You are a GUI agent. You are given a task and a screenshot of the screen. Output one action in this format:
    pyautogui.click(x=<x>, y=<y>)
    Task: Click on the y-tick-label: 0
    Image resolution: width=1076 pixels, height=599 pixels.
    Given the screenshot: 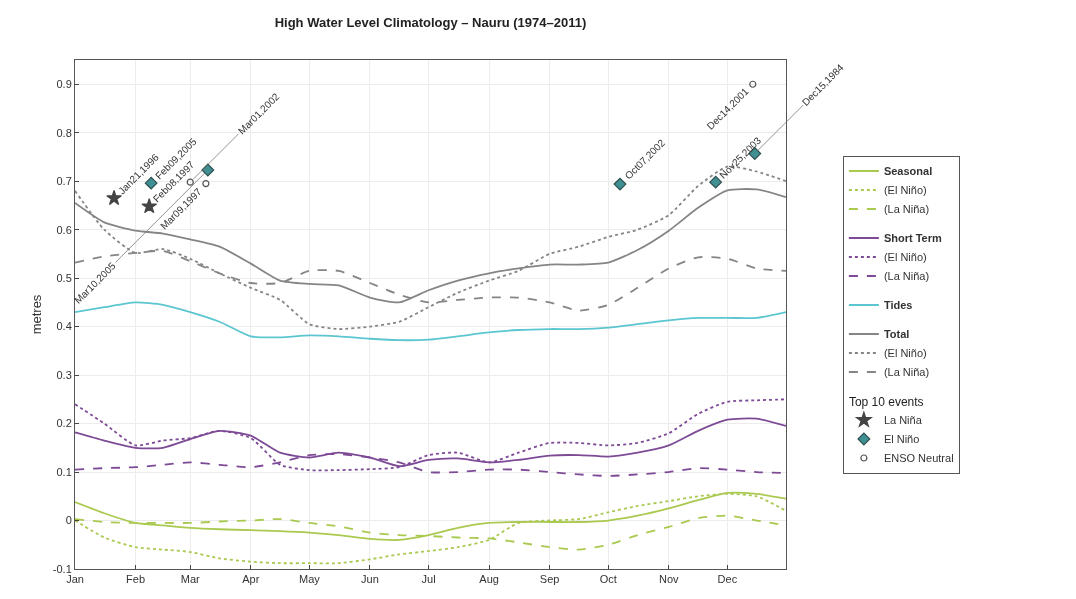 What is the action you would take?
    pyautogui.click(x=68, y=520)
    